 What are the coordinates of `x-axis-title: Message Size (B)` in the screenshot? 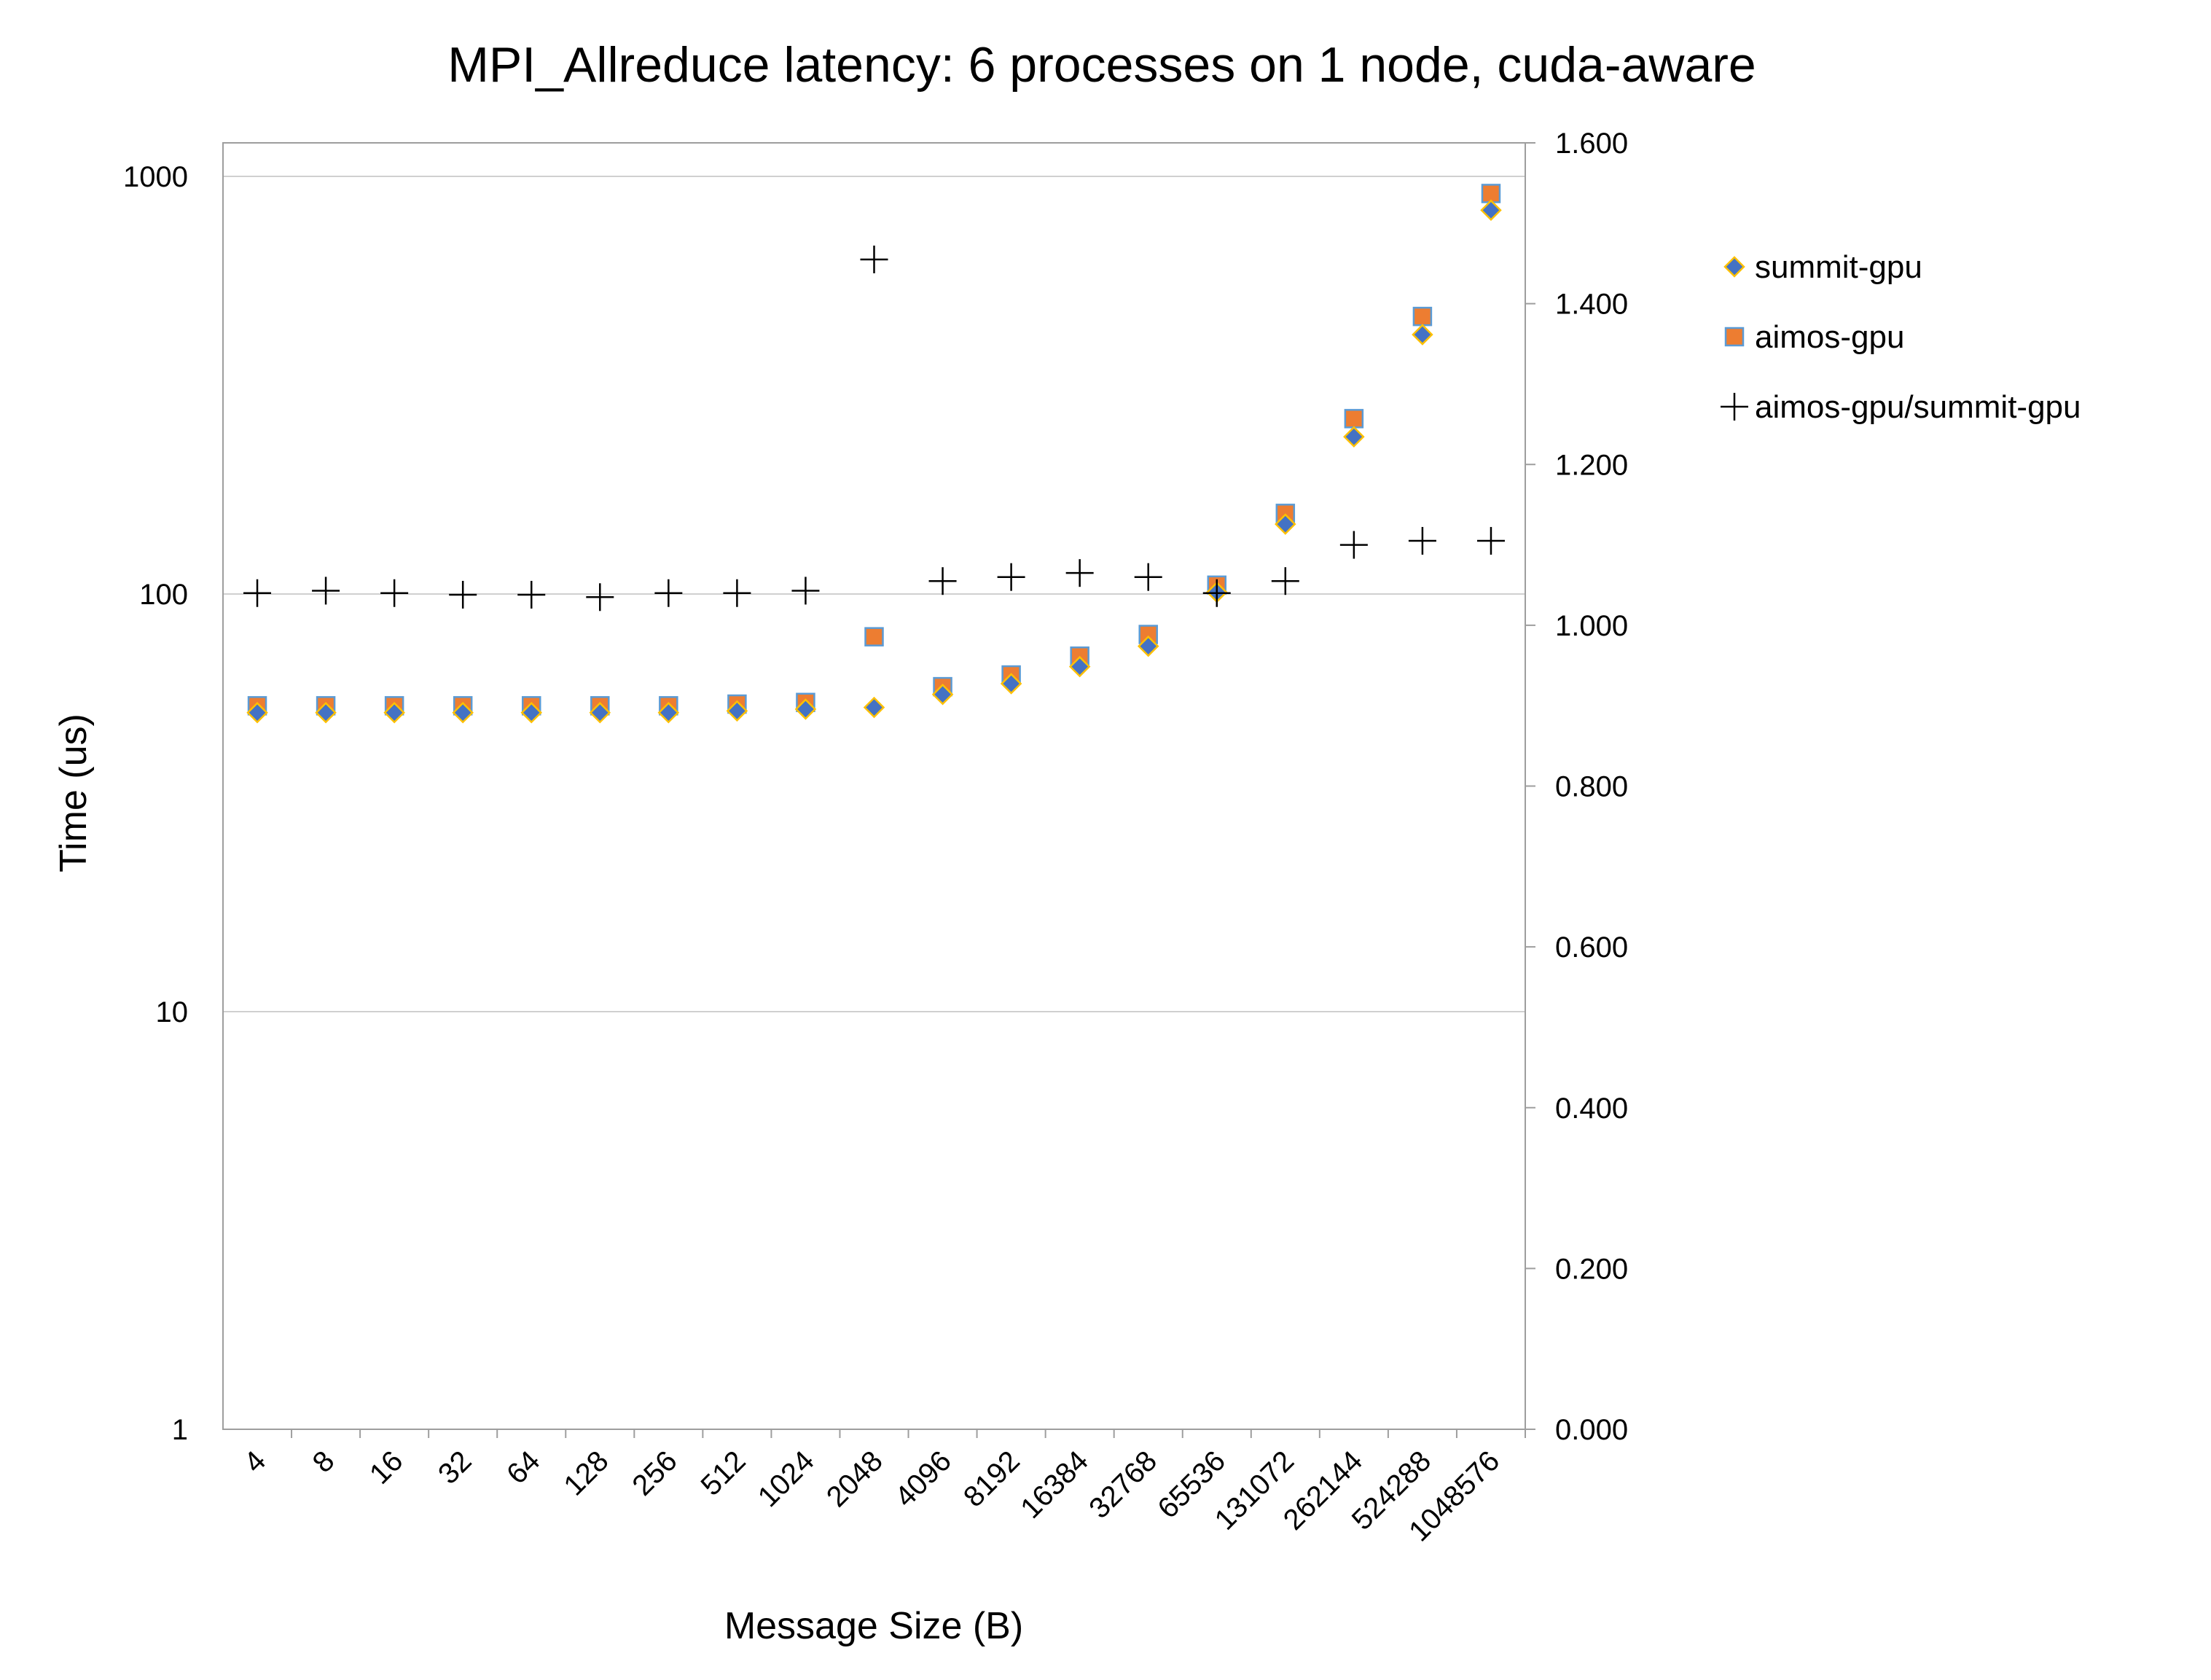 It's located at (873, 1626).